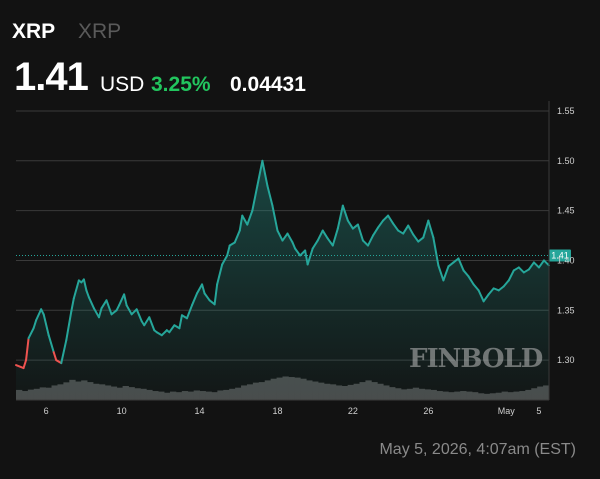 The image size is (600, 479). Describe the element at coordinates (477, 449) in the screenshot. I see `timestamp: May 5, 2026, 4:07am (EST)` at that location.